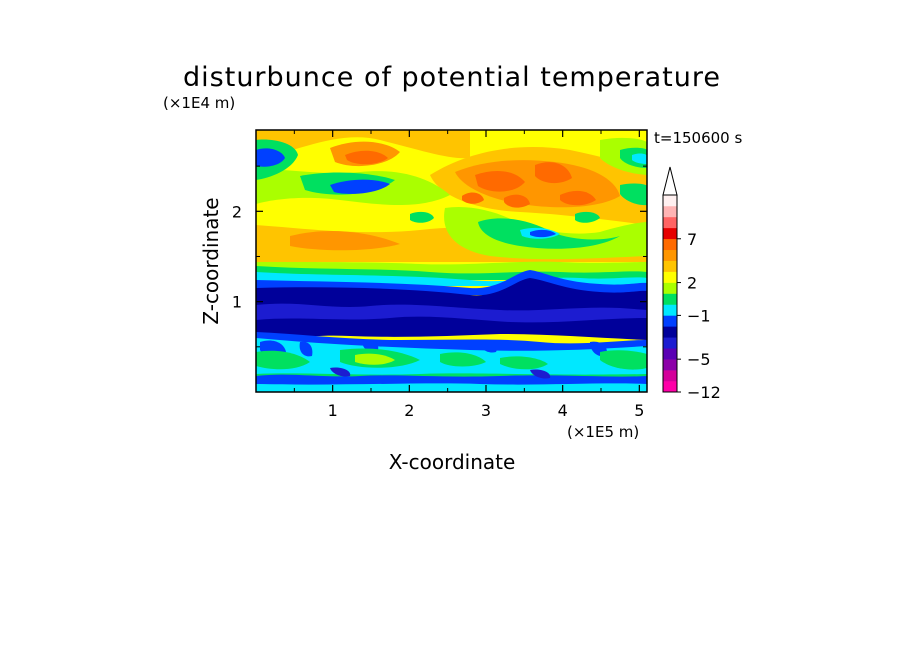 The image size is (904, 654). Describe the element at coordinates (409, 410) in the screenshot. I see `x-tick-label: 2` at that location.